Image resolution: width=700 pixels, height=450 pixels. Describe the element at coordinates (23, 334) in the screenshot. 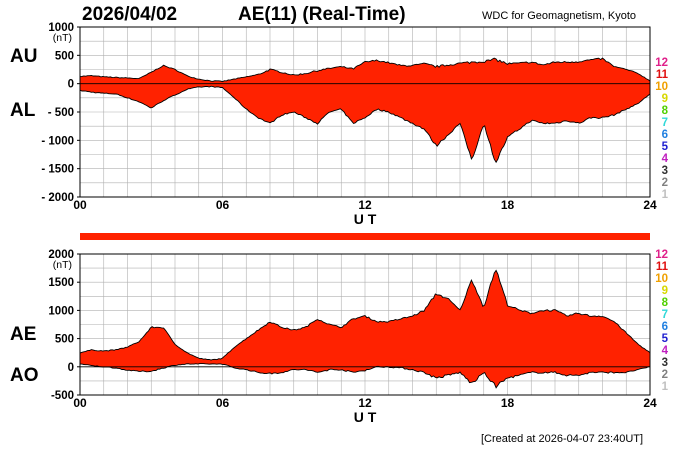

I see `series-label-ae: AE` at that location.